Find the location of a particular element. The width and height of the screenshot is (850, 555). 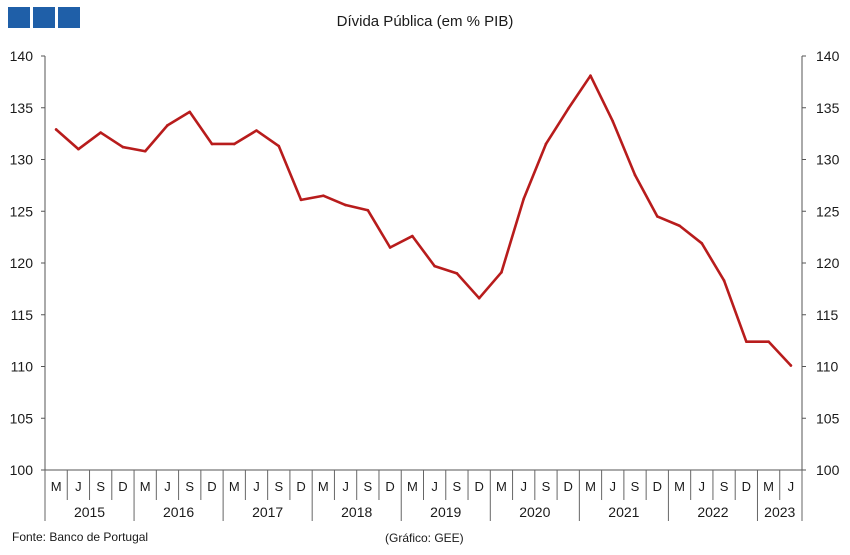

y-axis-left: 100 105 110 115 120 125 130 135 140 is located at coordinates (27, 263).